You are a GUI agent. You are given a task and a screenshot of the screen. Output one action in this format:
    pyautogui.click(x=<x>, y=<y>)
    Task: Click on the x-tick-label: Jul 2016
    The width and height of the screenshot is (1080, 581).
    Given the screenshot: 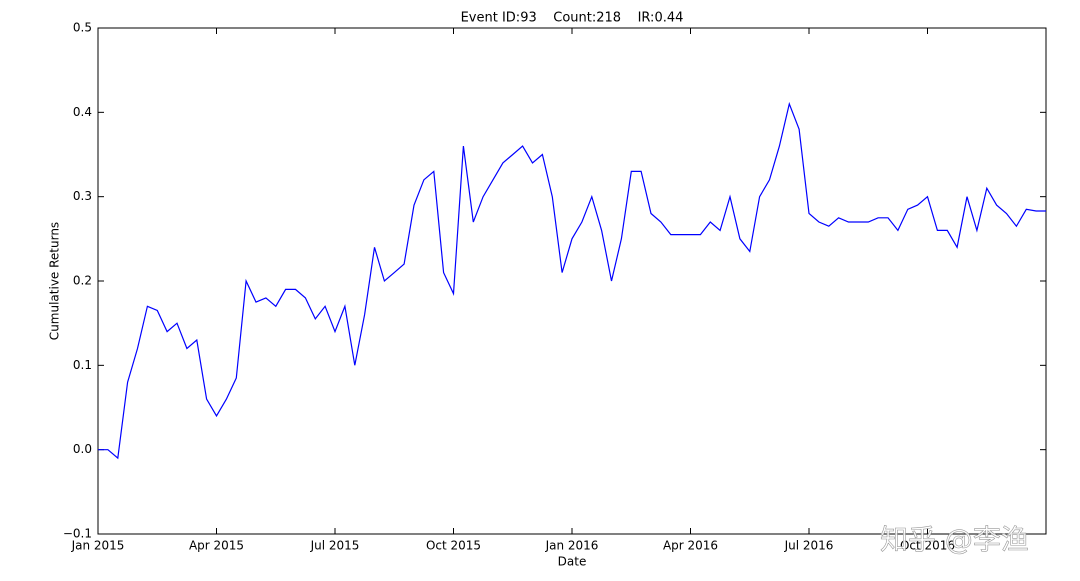 What is the action you would take?
    pyautogui.click(x=809, y=546)
    